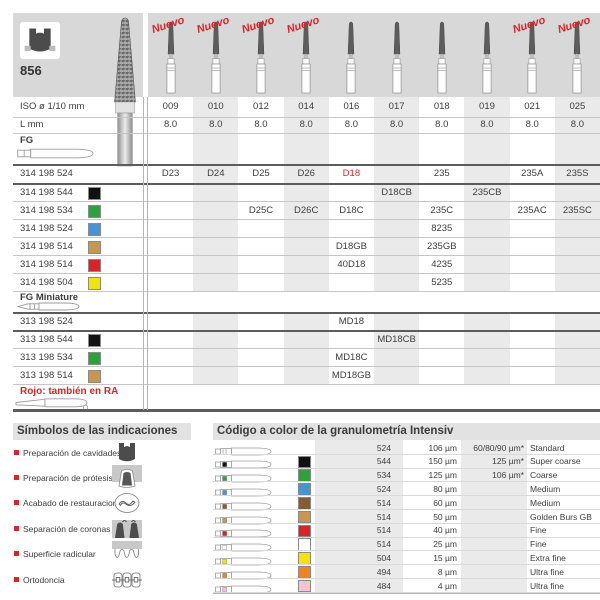  What do you see at coordinates (547, 447) in the screenshot?
I see `grain-label: Standard` at bounding box center [547, 447].